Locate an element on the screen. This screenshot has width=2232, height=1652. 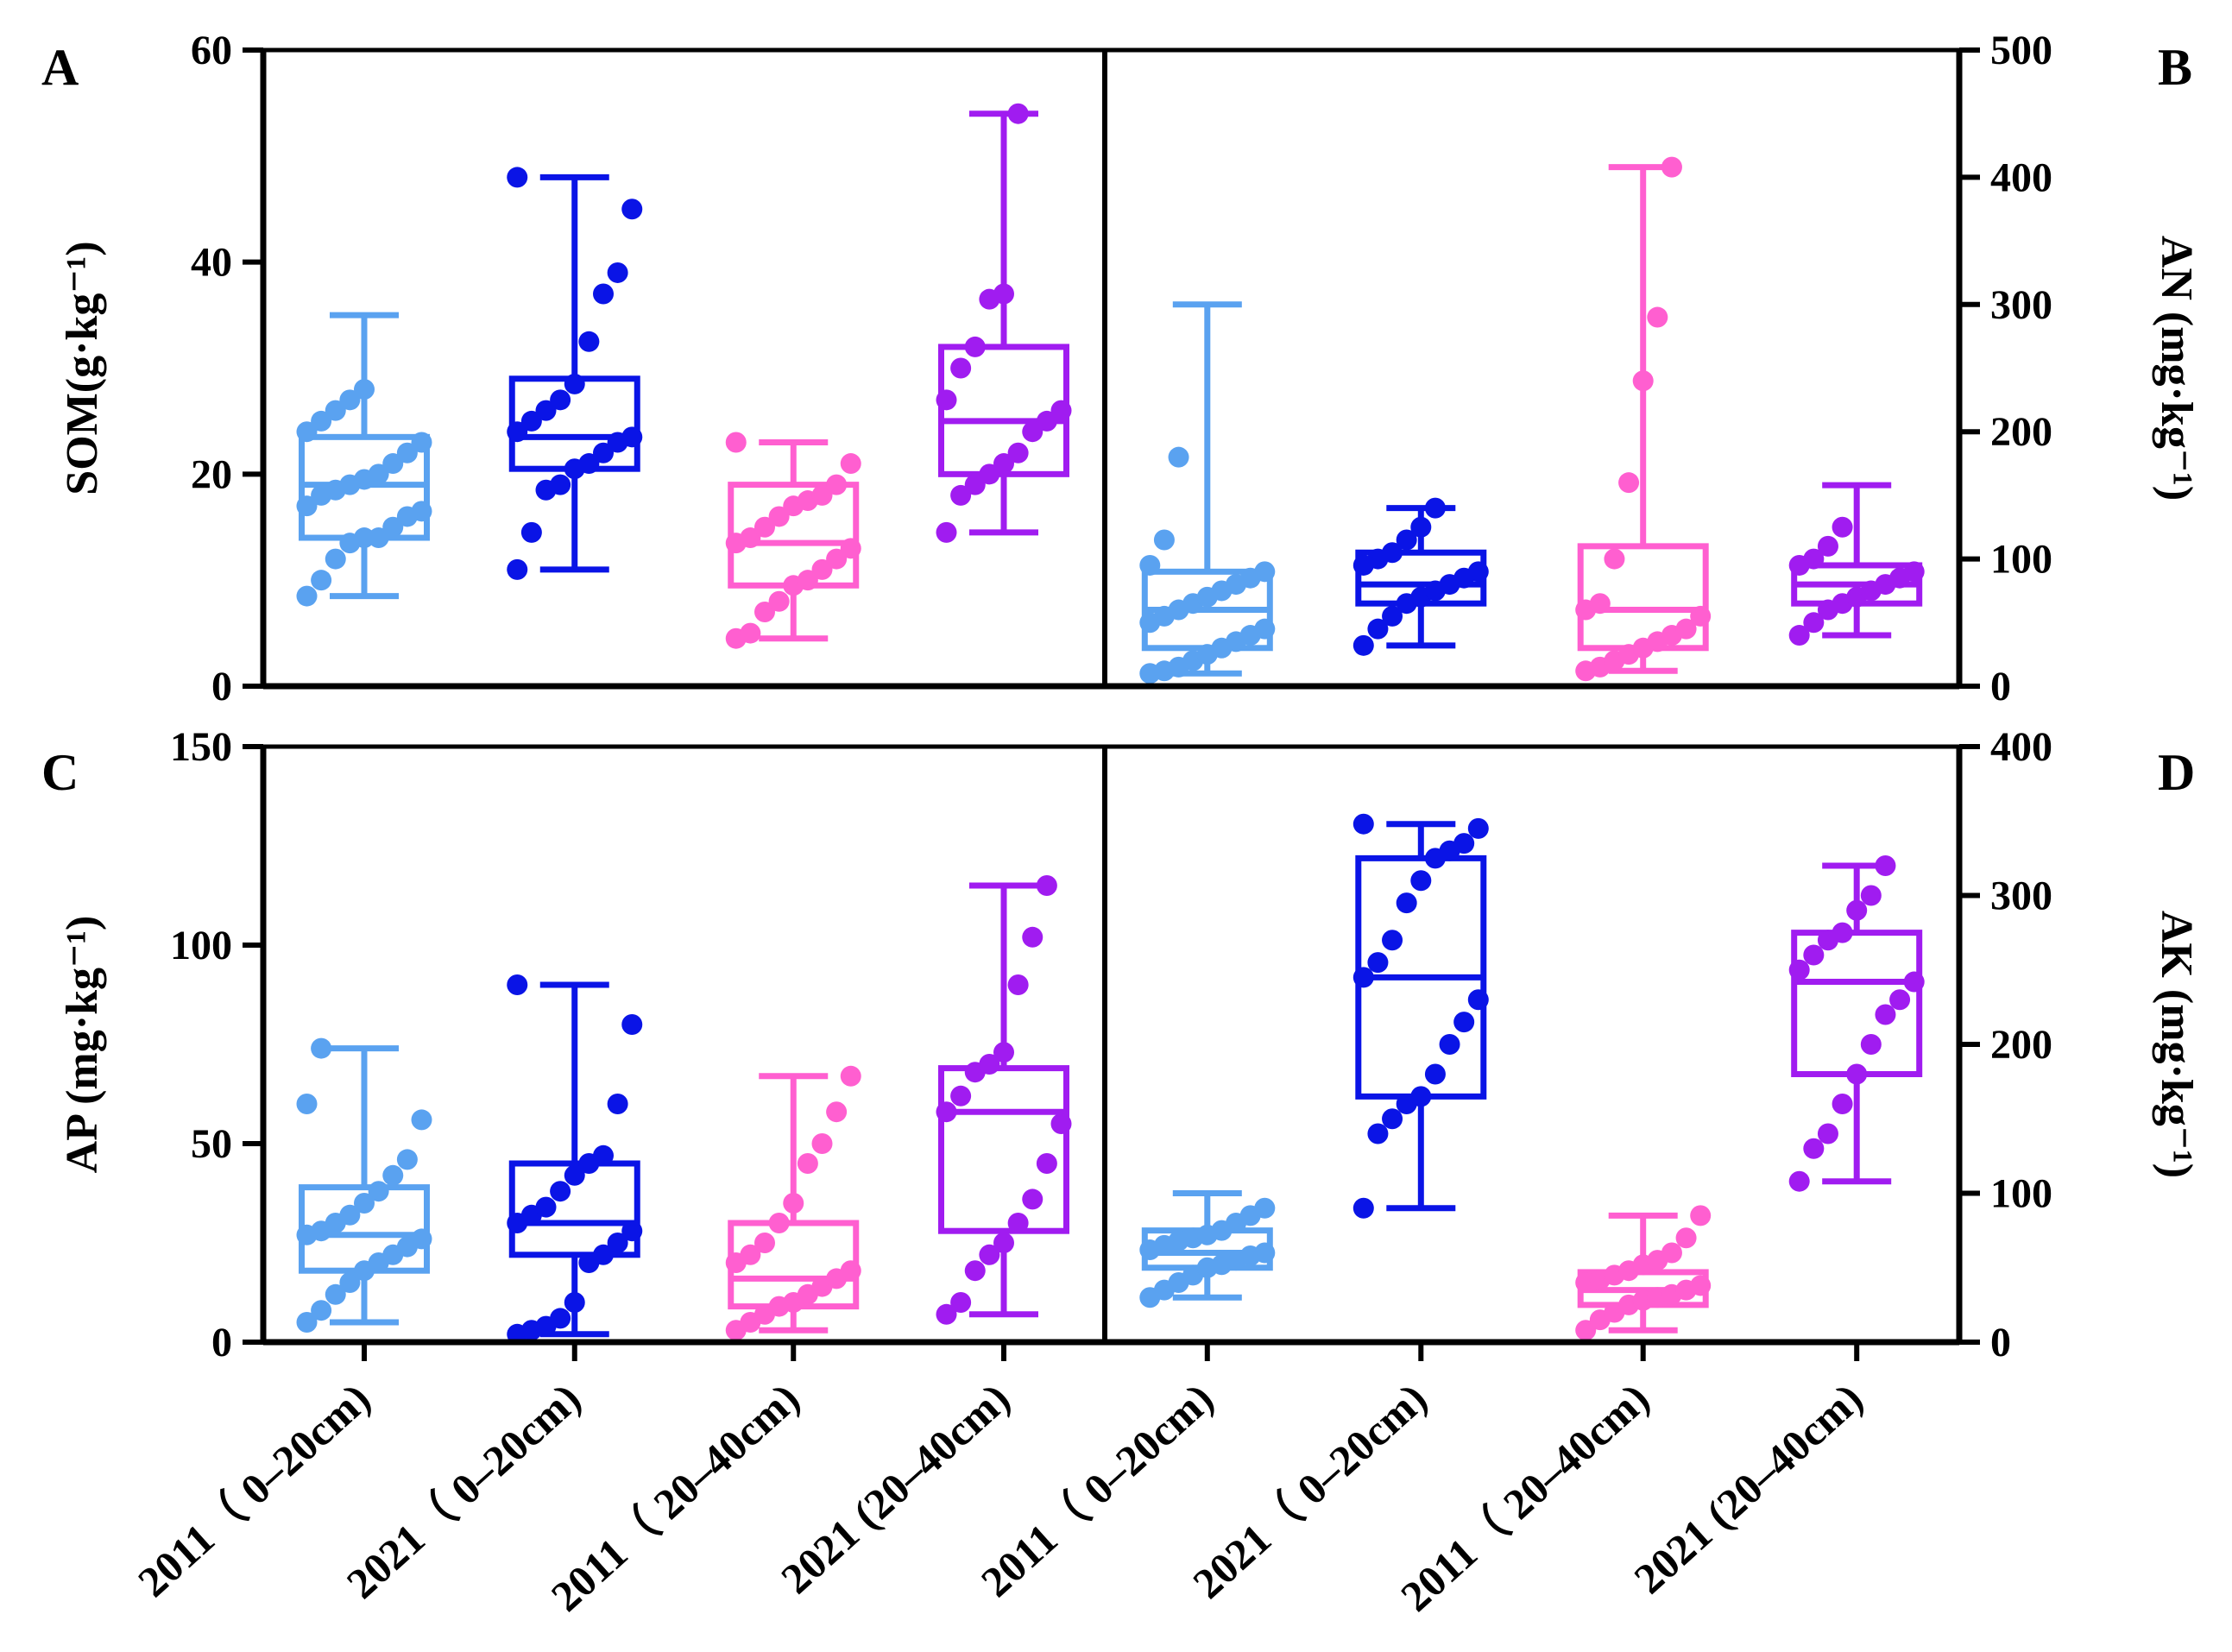
y-tick-label: 400 is located at coordinates (2021, 747).